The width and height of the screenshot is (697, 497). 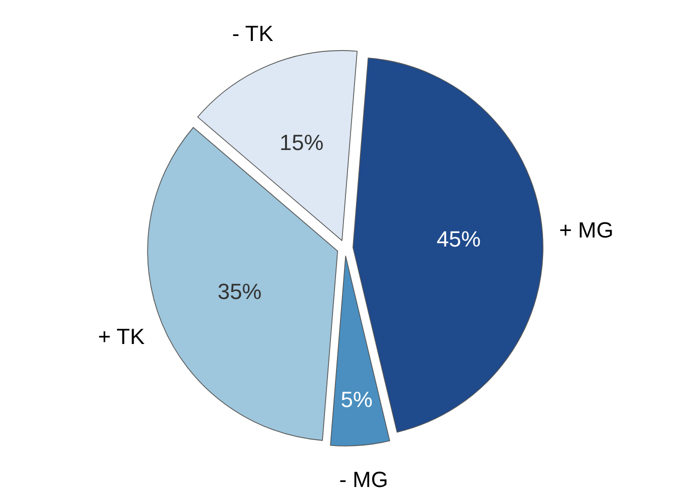 What do you see at coordinates (121, 336) in the screenshot?
I see `slice-label: + TK` at bounding box center [121, 336].